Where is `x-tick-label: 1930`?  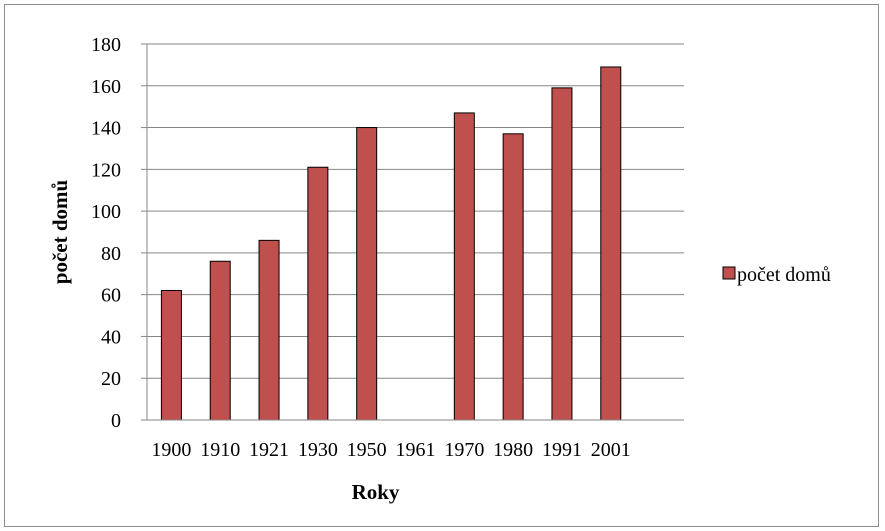 x-tick-label: 1930 is located at coordinates (318, 450).